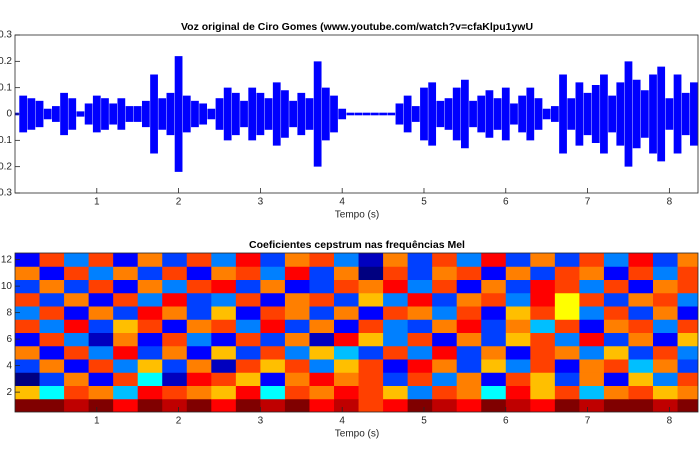 This screenshot has height=466, width=700. What do you see at coordinates (7, 259) in the screenshot?
I see `y-tick-label: 12` at bounding box center [7, 259].